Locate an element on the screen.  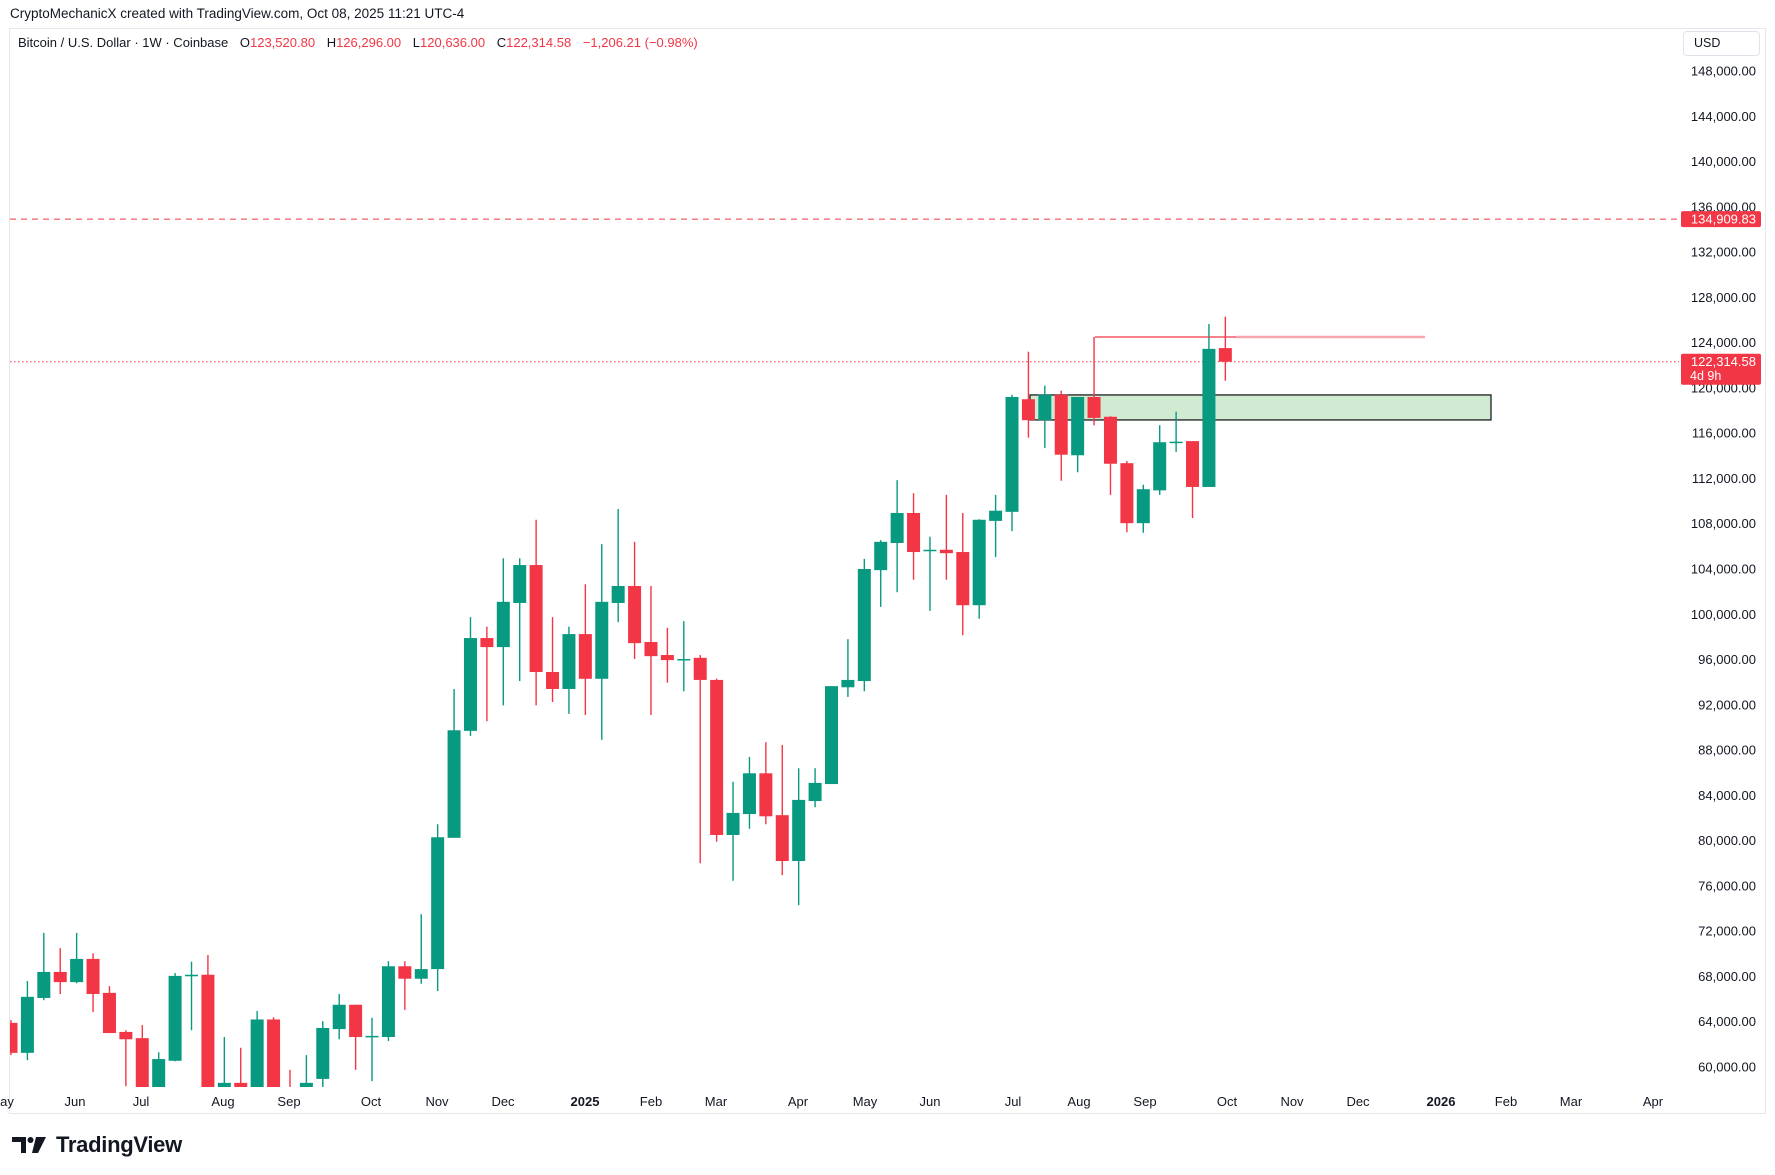
price-tick: 100,000.00 is located at coordinates (1723, 614).